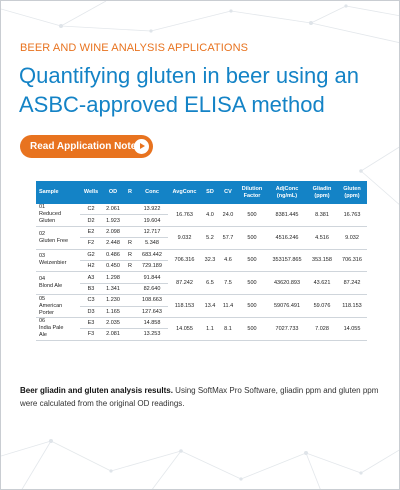 This screenshot has height=490, width=400. I want to click on adjconc-cell: 7027.733, so click(287, 329).